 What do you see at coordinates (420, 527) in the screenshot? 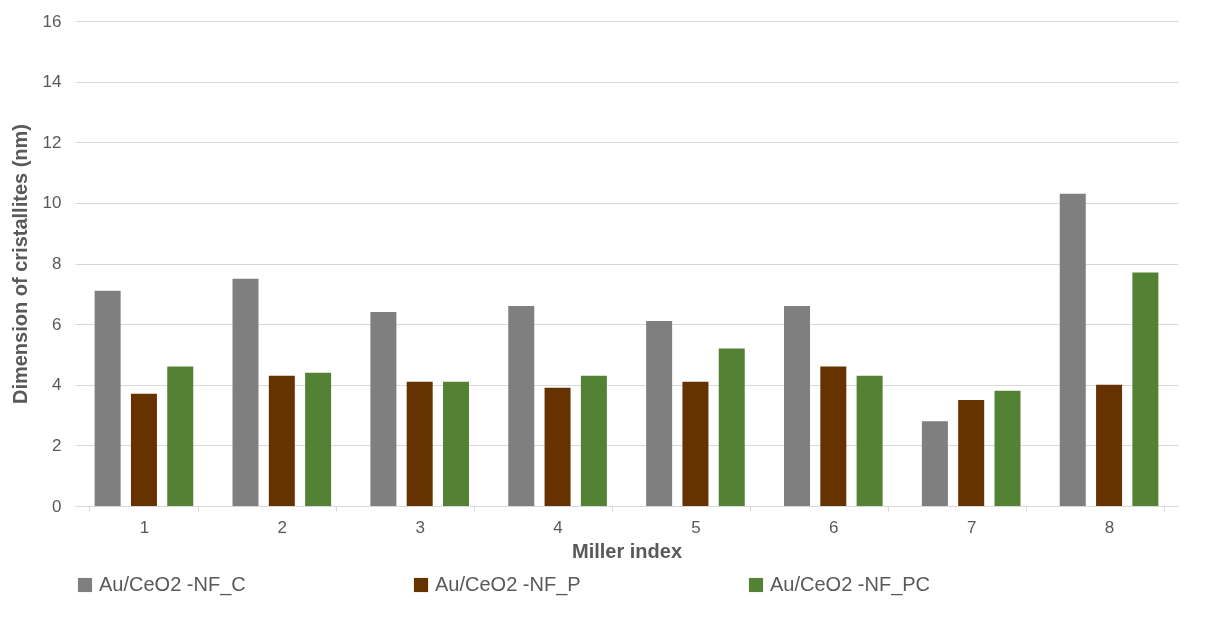
I see `x-tick-label: 3` at bounding box center [420, 527].